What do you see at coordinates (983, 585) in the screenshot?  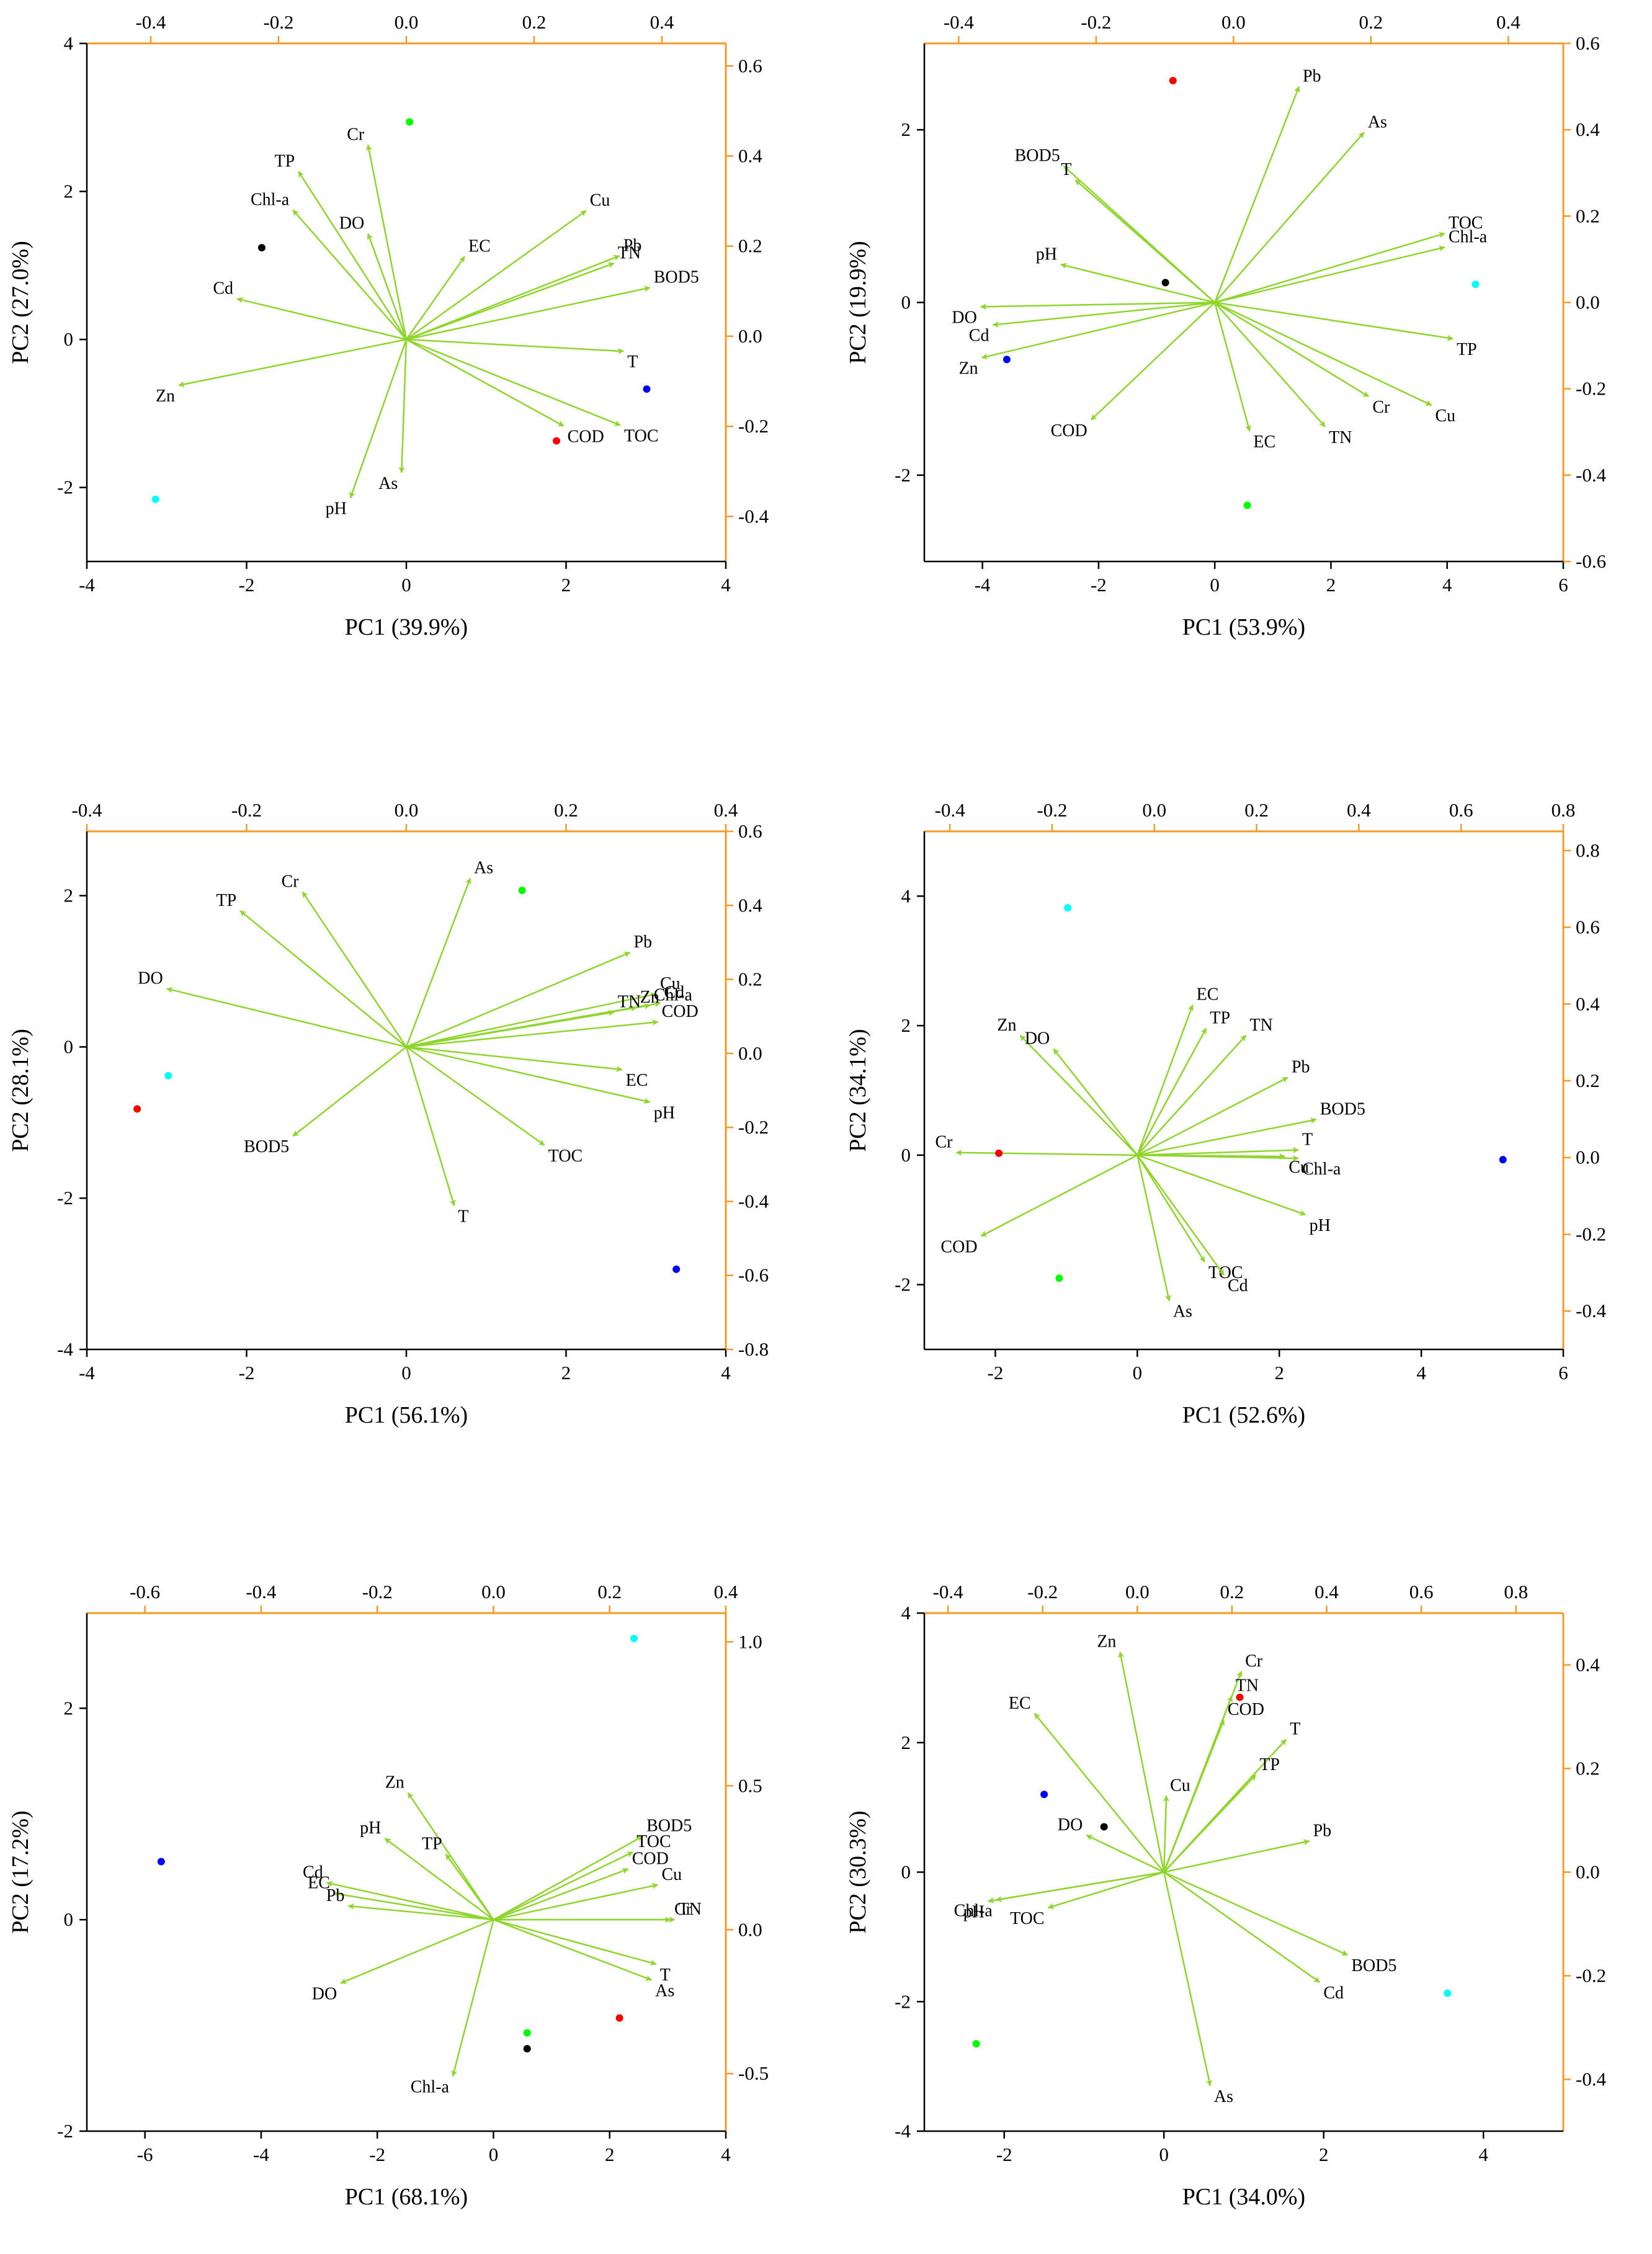 I see `x-tick-label: -4` at bounding box center [983, 585].